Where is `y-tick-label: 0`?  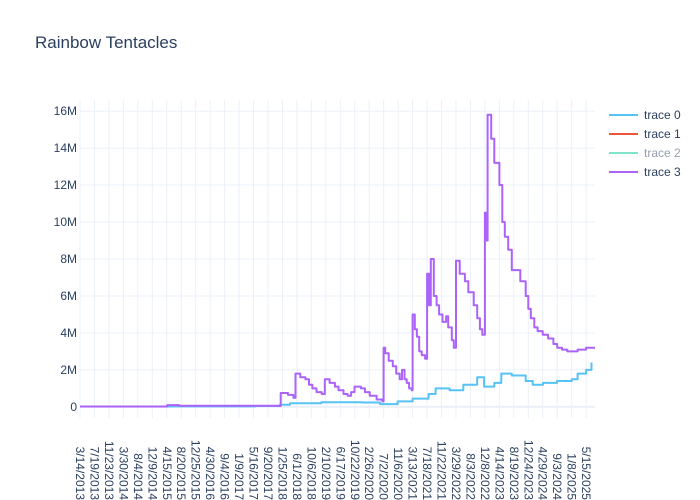
y-tick-label: 0 is located at coordinates (73, 407).